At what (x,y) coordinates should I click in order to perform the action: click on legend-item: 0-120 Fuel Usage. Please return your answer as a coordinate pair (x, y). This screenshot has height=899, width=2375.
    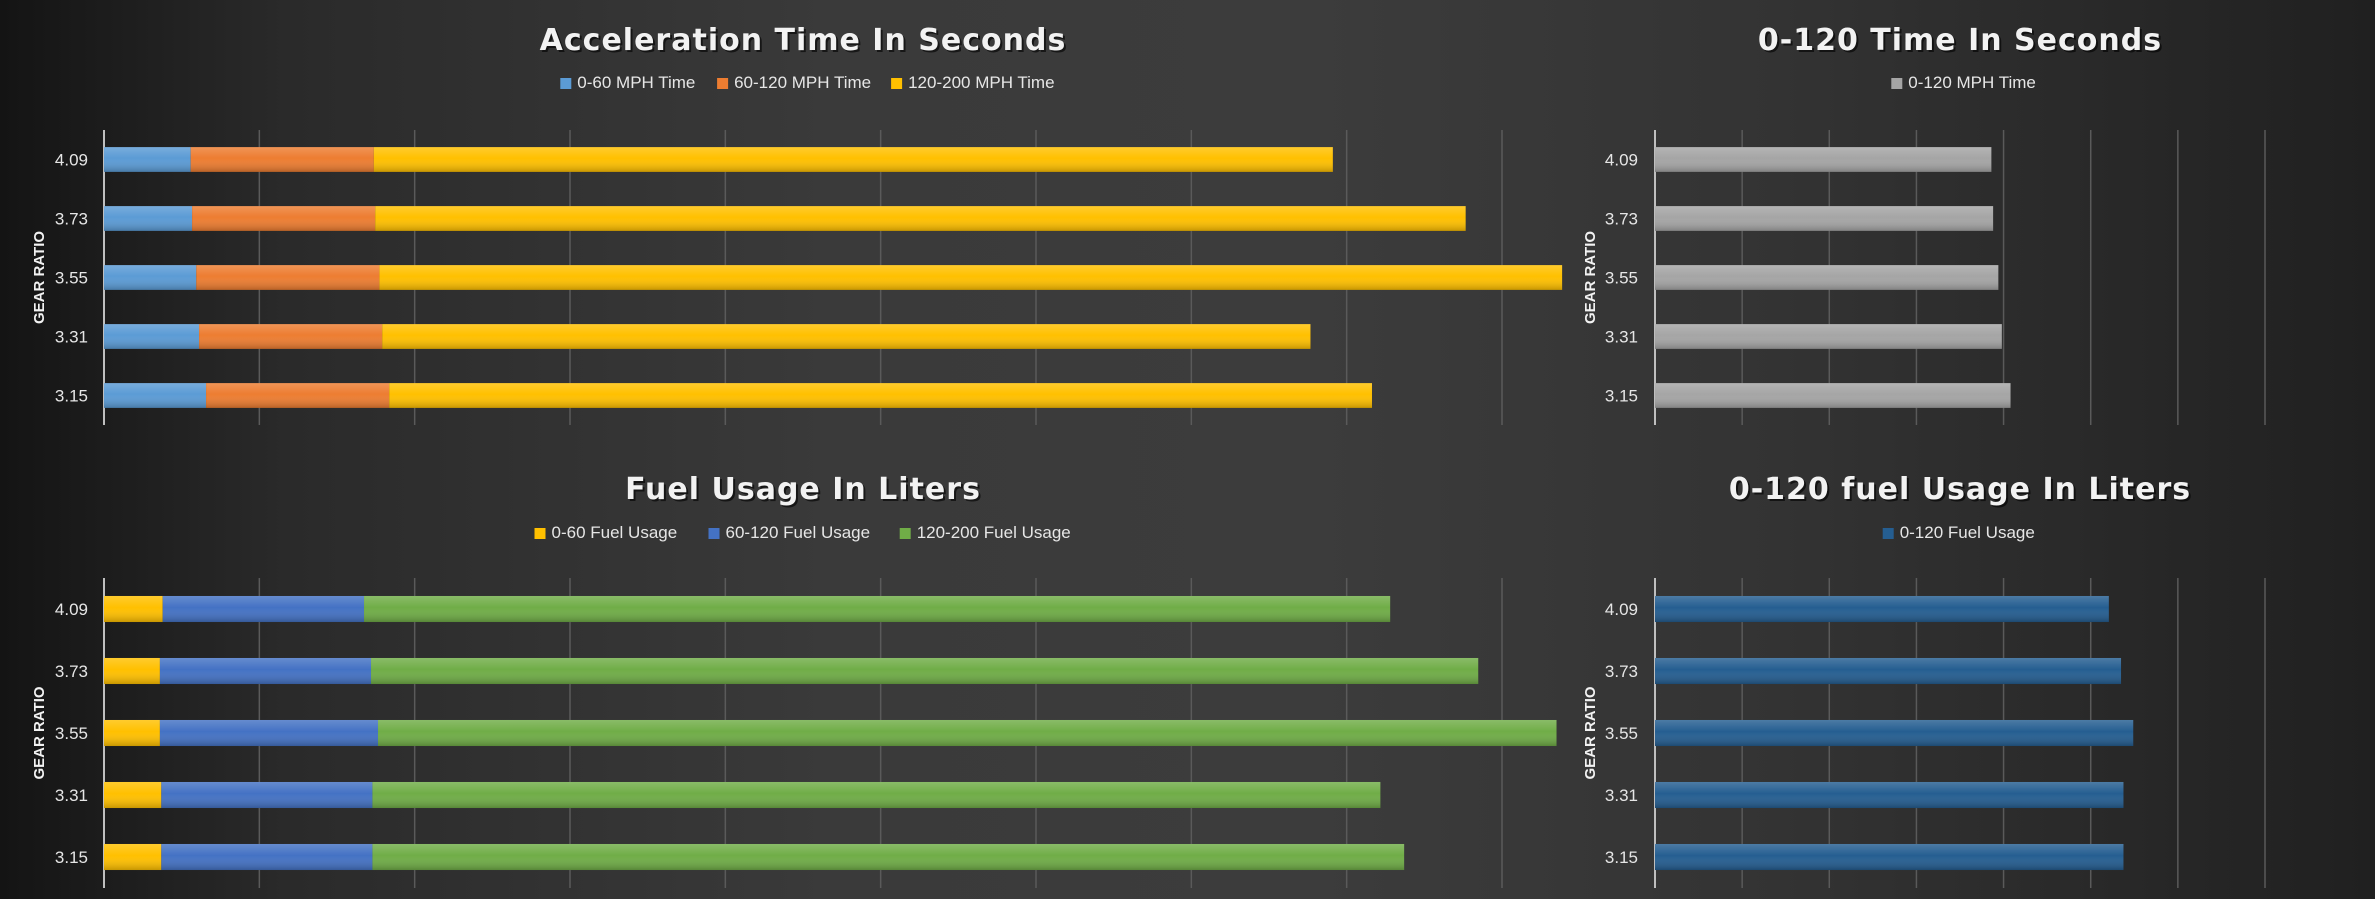
    Looking at the image, I should click on (1958, 532).